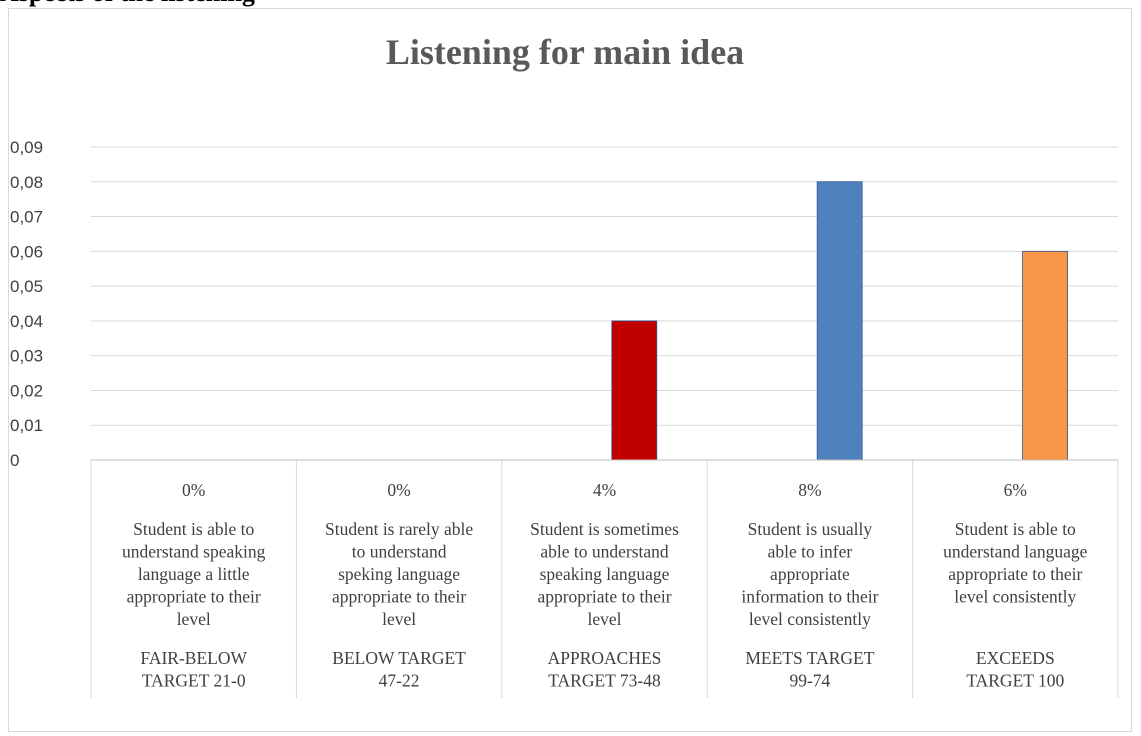  Describe the element at coordinates (1015, 681) in the screenshot. I see `category-target: TARGET 100` at that location.